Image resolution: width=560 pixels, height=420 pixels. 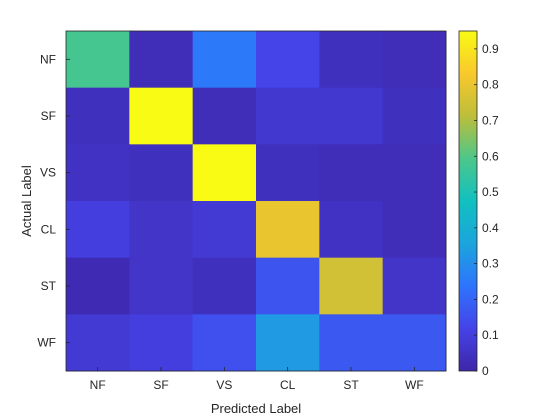 What do you see at coordinates (351, 60) in the screenshot?
I see `heatmap-cell-nf-st` at bounding box center [351, 60].